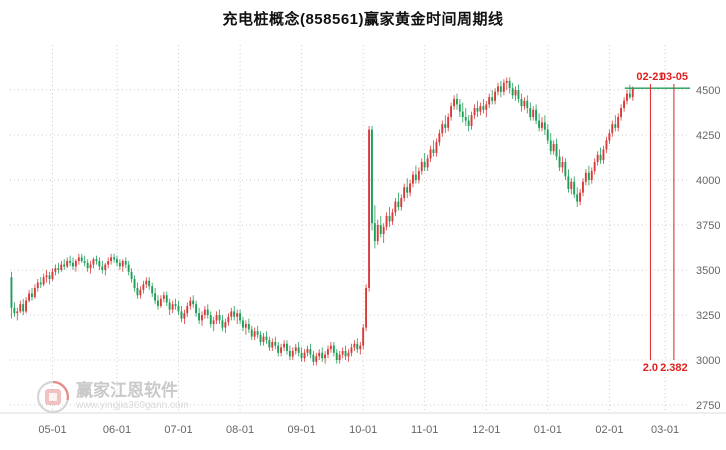  Describe the element at coordinates (424, 430) in the screenshot. I see `x-axis-label: 11-01` at that location.